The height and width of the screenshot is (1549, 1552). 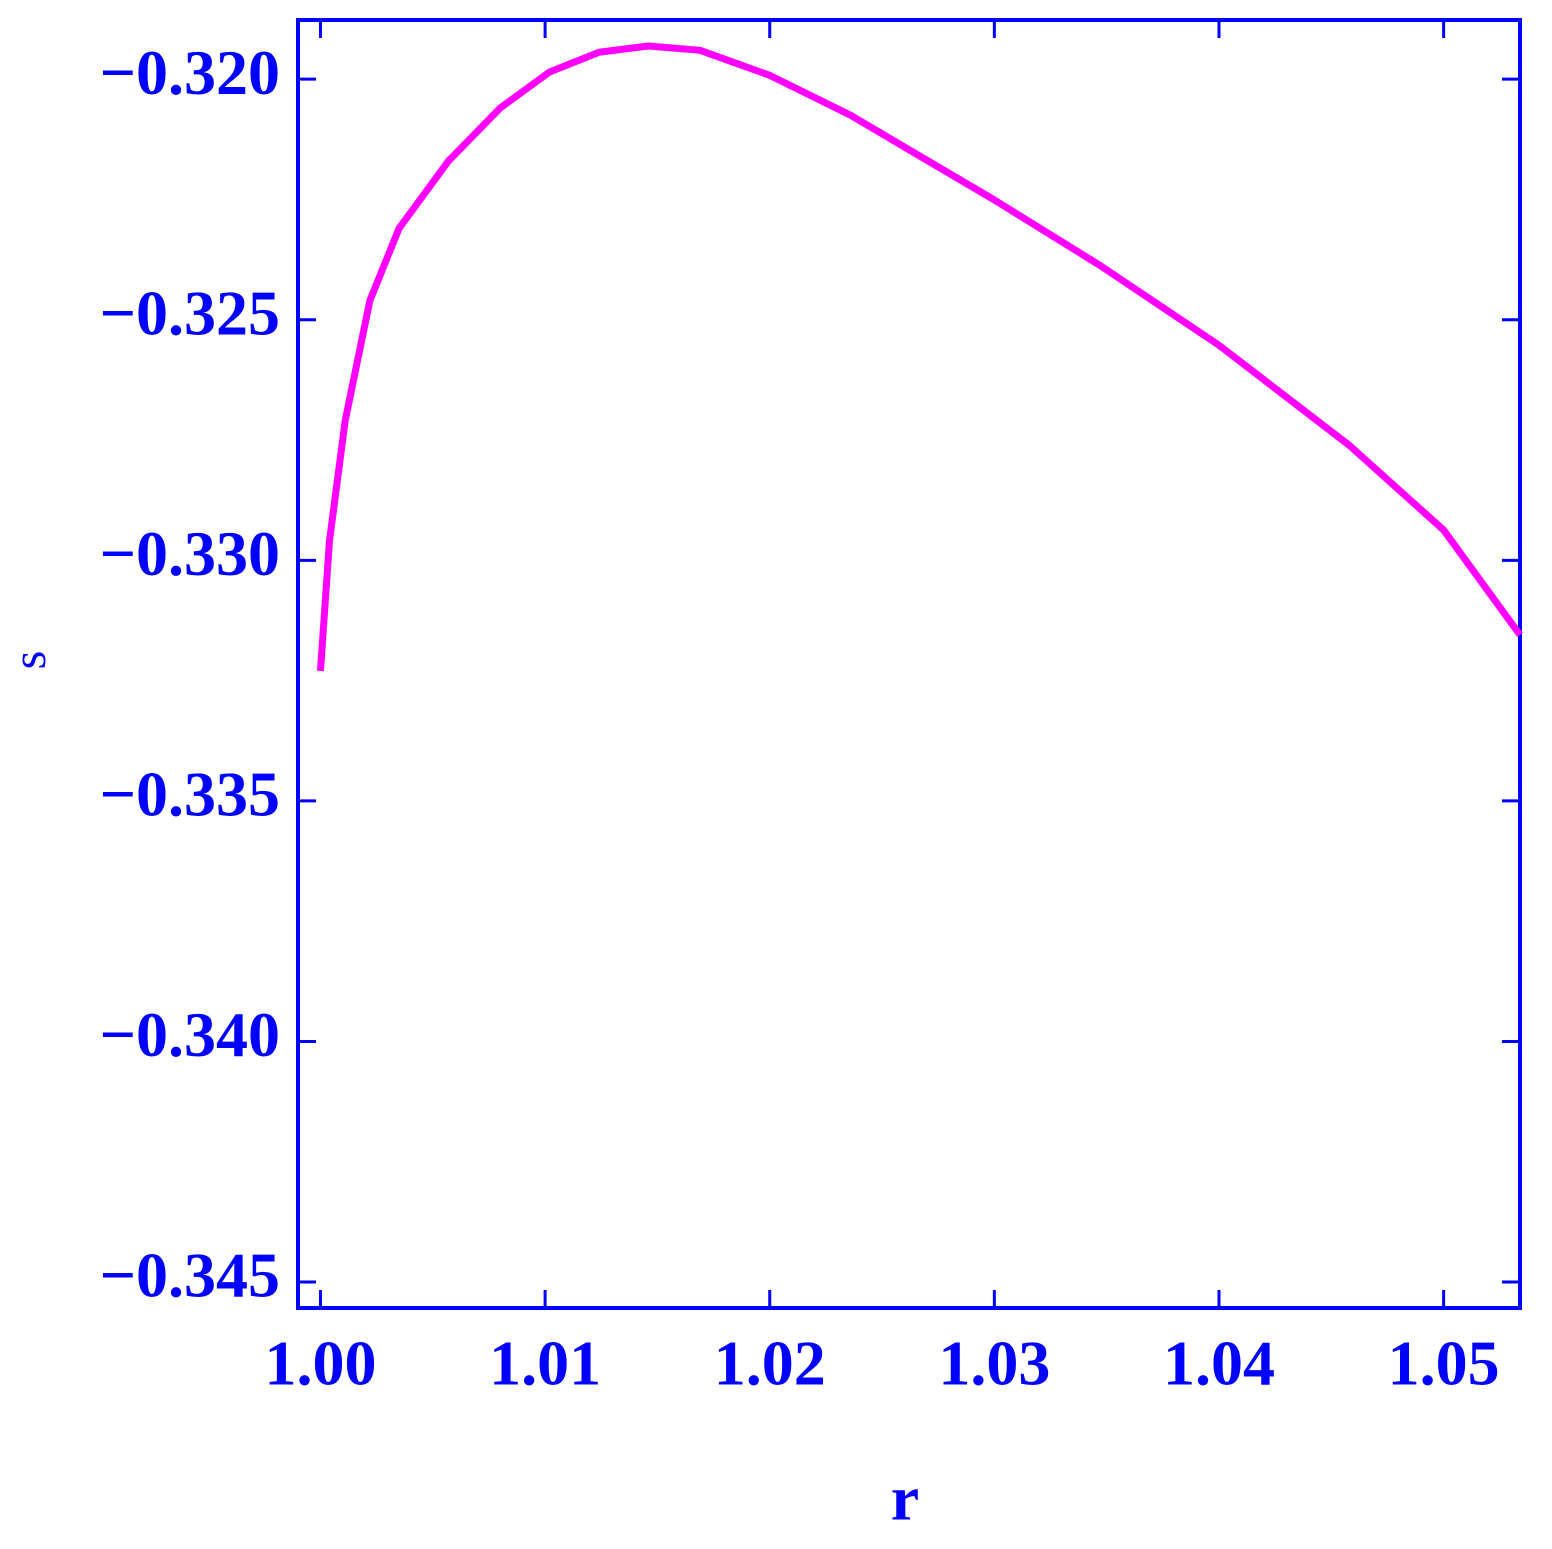 What do you see at coordinates (905, 1498) in the screenshot?
I see `x-axis-label: r` at bounding box center [905, 1498].